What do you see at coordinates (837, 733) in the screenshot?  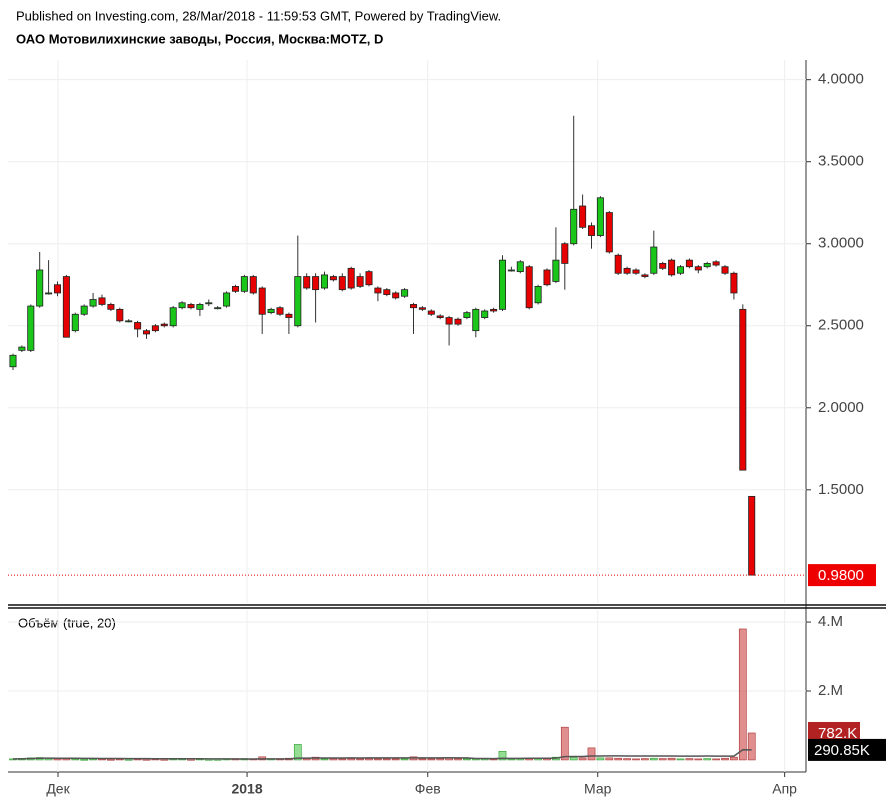 I see `volume-value-label: 782.K` at bounding box center [837, 733].